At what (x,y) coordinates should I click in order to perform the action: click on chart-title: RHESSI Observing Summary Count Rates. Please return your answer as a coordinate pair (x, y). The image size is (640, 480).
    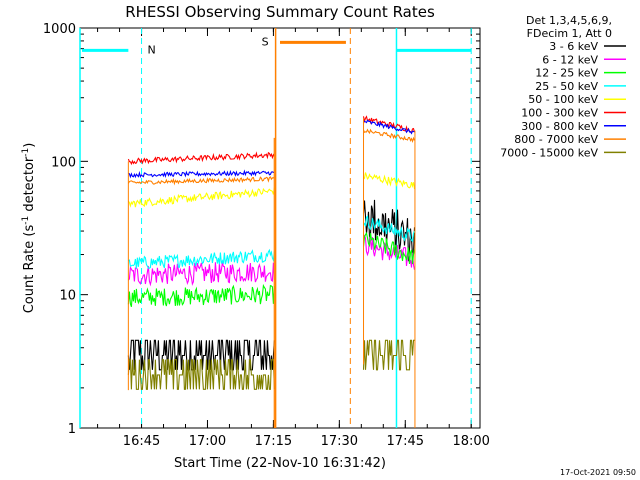
    Looking at the image, I should click on (280, 12).